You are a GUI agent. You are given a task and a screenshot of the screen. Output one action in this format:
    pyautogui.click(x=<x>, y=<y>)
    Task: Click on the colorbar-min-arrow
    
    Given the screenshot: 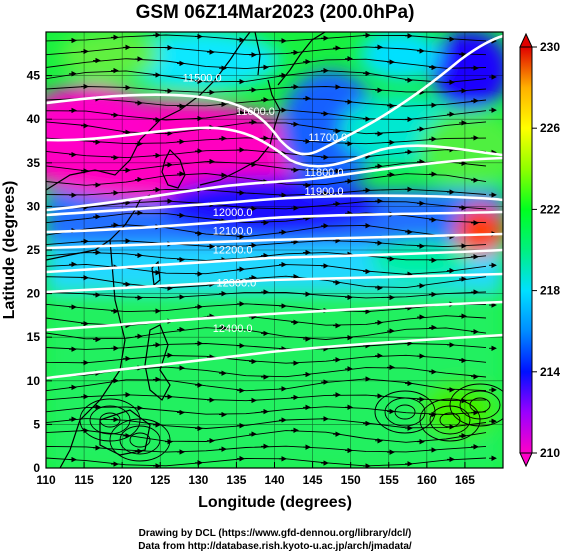 What is the action you would take?
    pyautogui.click(x=526, y=460)
    